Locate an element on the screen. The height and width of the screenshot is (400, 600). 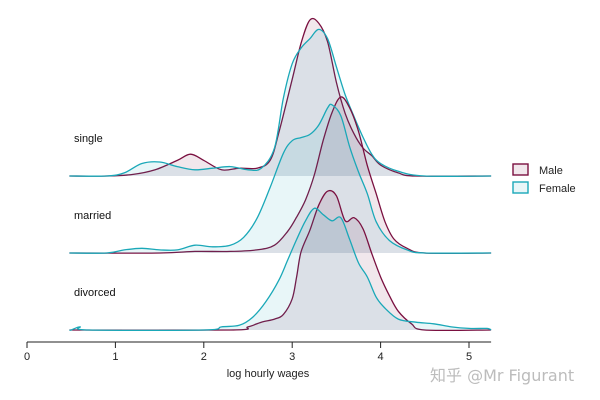
x-tick-label-3: 3 is located at coordinates (292, 357).